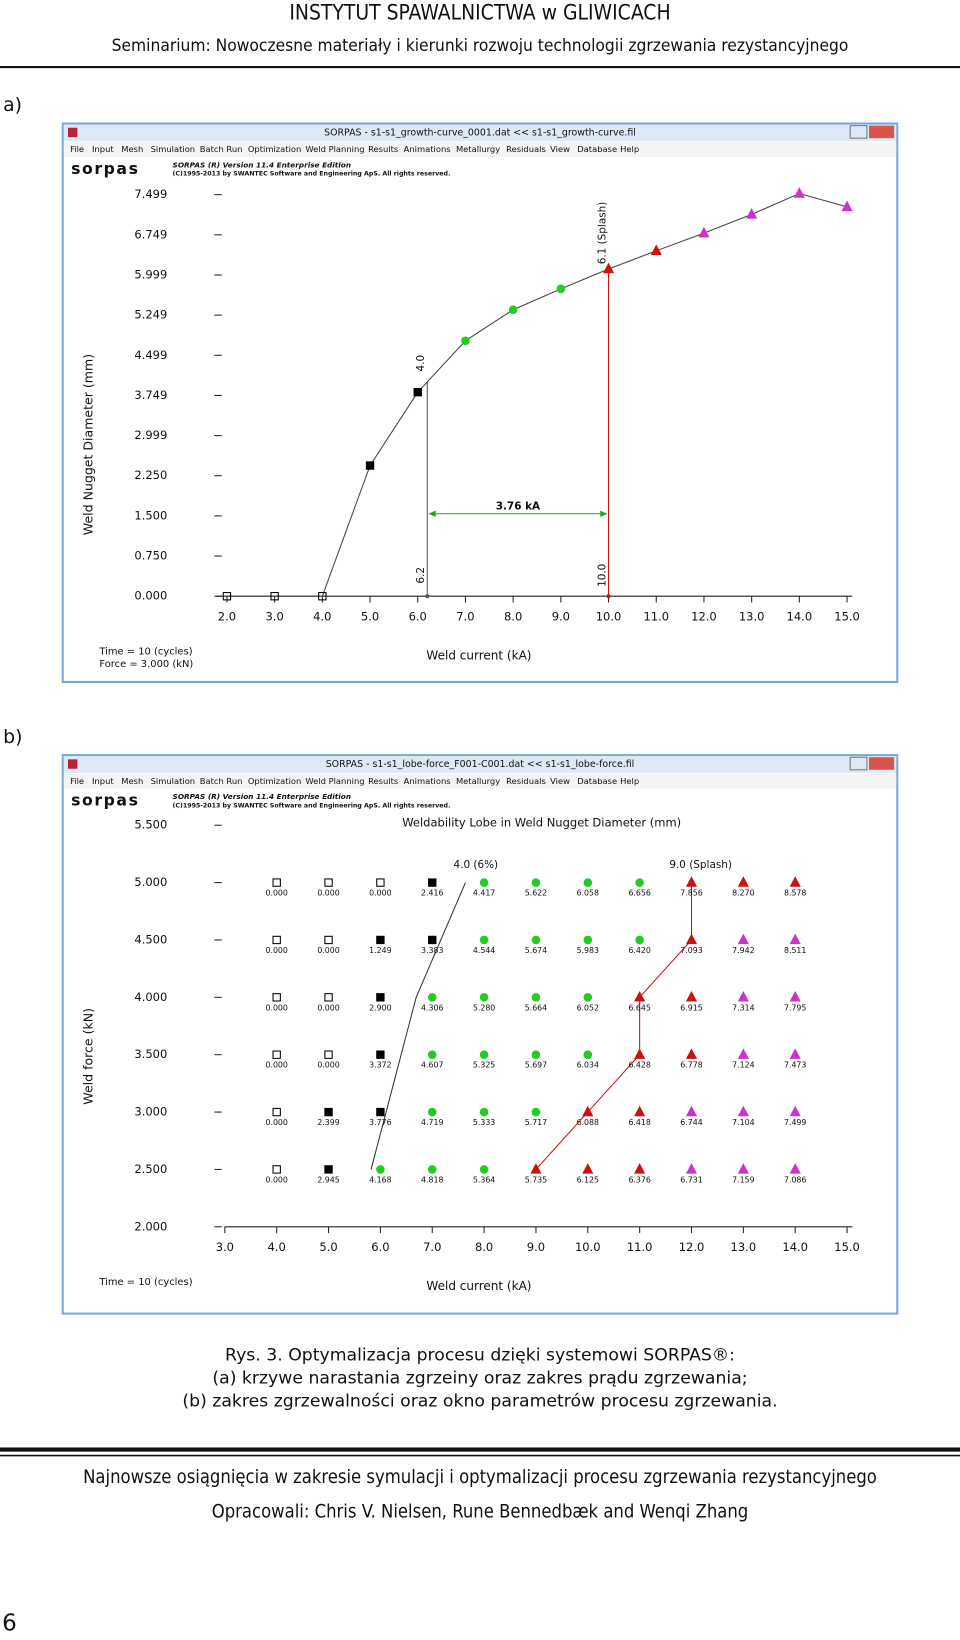 Image resolution: width=960 pixels, height=1640 pixels. Describe the element at coordinates (480, 1449) in the screenshot. I see `footer-rule` at that location.